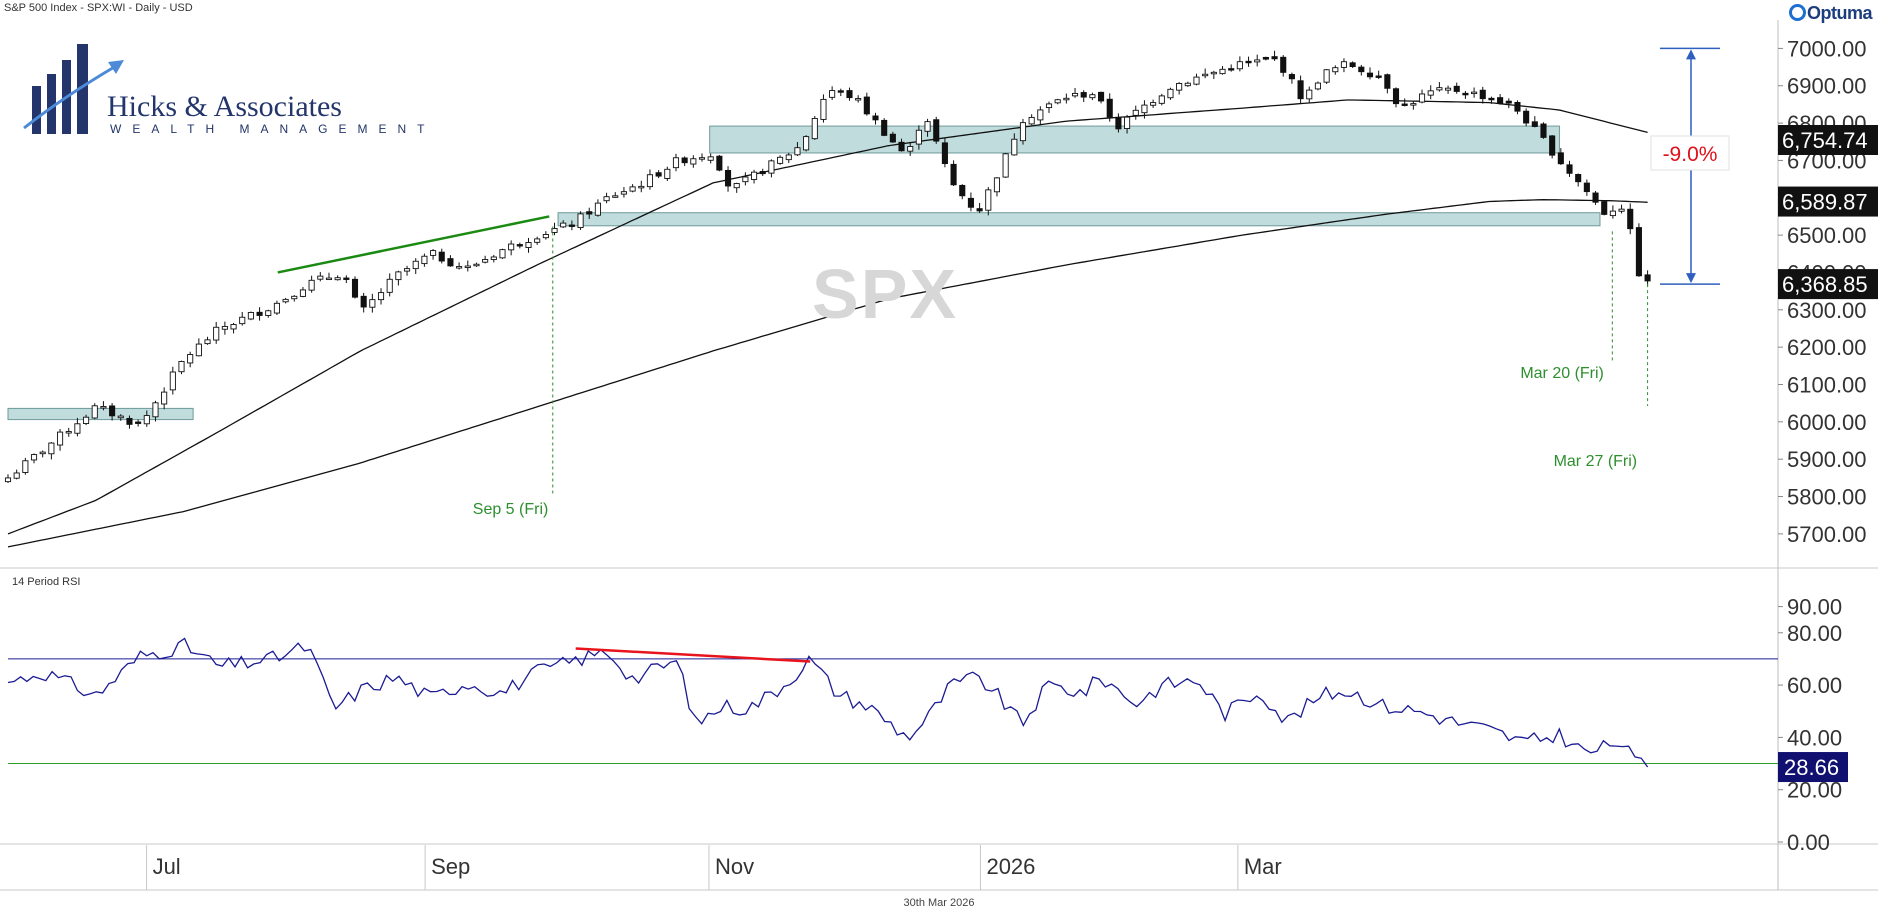  Describe the element at coordinates (273, 129) in the screenshot. I see `logo-company-subtitle: WEALTH MANAGEMENT` at that location.